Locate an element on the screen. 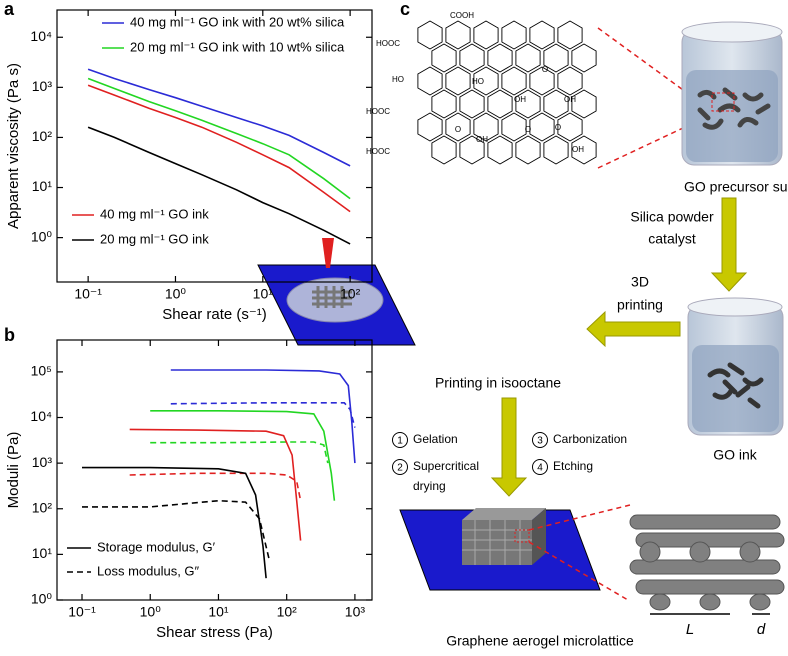 The width and height of the screenshot is (788, 656). step-number: 2 is located at coordinates (400, 468).